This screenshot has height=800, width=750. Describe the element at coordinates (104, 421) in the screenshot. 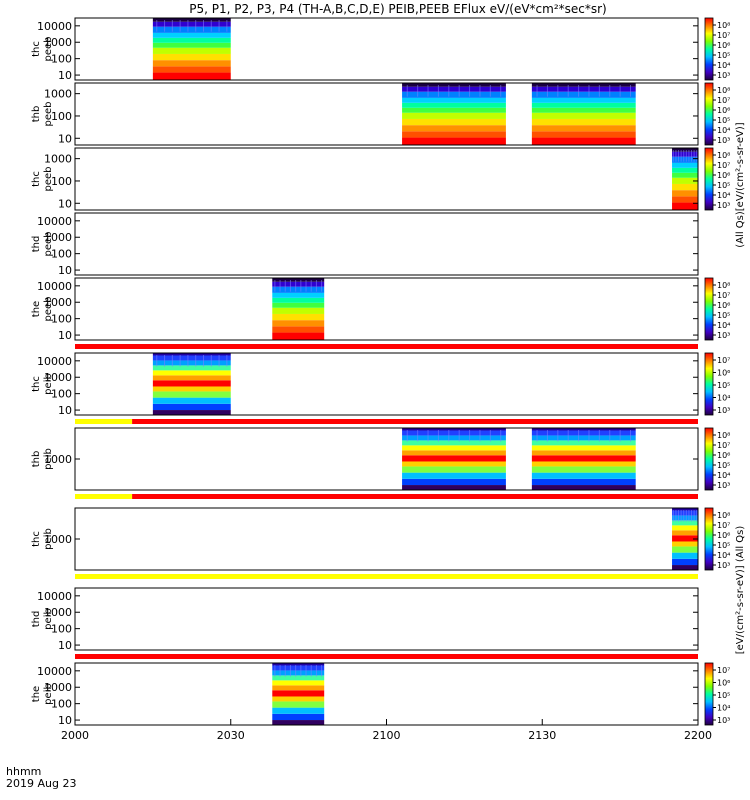

I see `mode-bar-yellow` at that location.